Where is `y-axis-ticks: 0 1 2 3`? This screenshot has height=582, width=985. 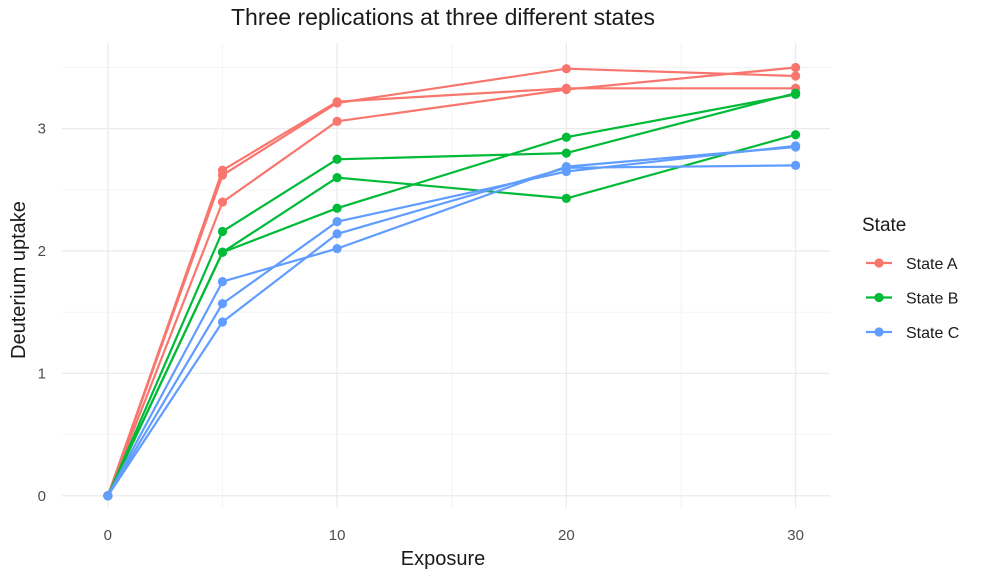 y-axis-ticks: 0 1 2 3 is located at coordinates (42, 313).